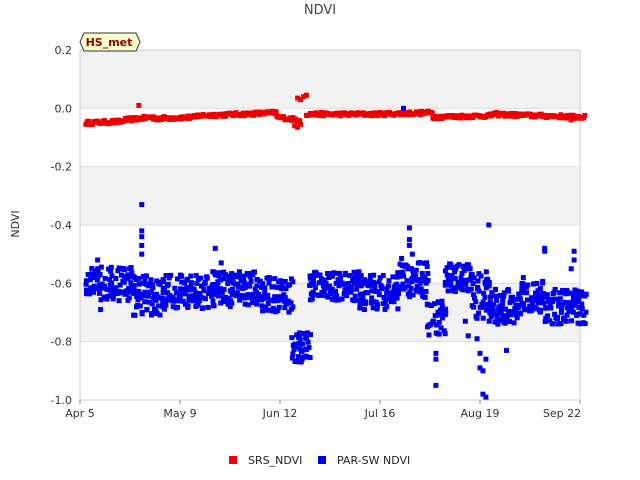  Describe the element at coordinates (61, 225) in the screenshot. I see `y-tick-label: -0.4` at that location.